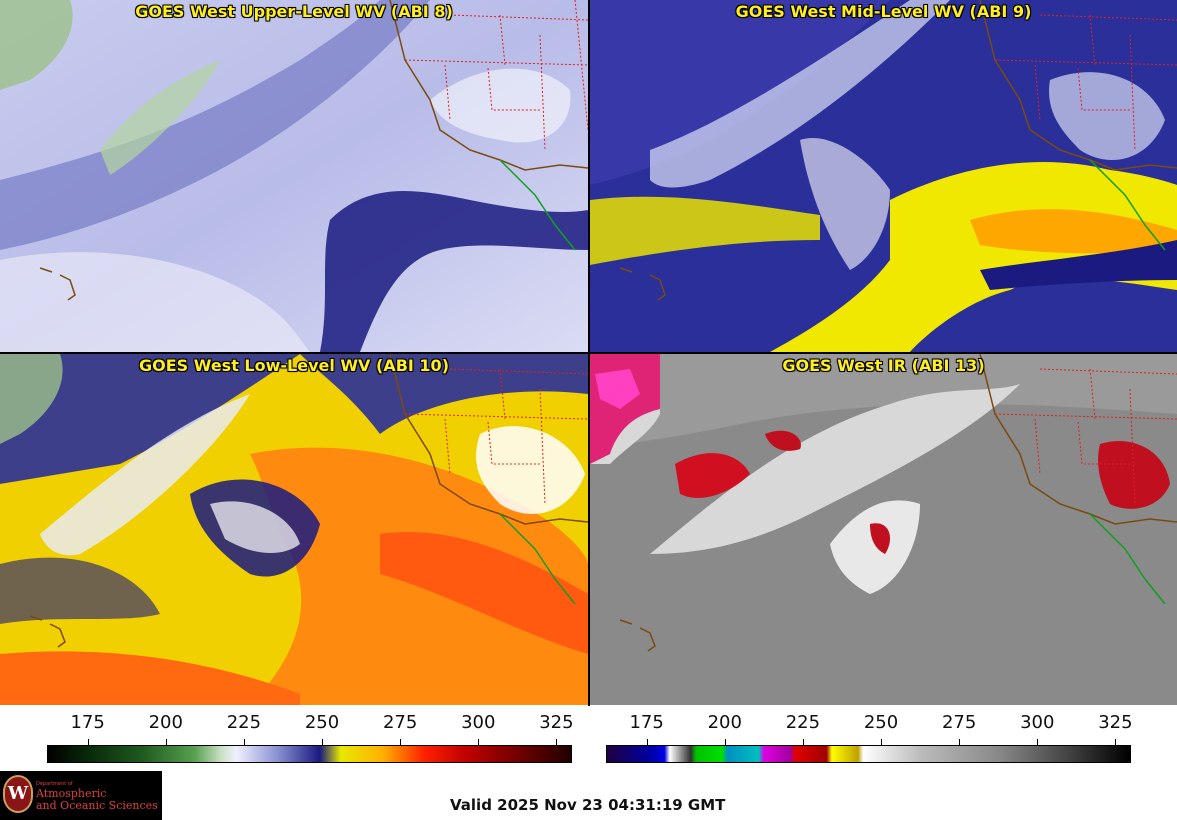 Image resolution: width=1177 pixels, height=820 pixels. I want to click on logo-line-2: and Oceanic Sciences, so click(97, 805).